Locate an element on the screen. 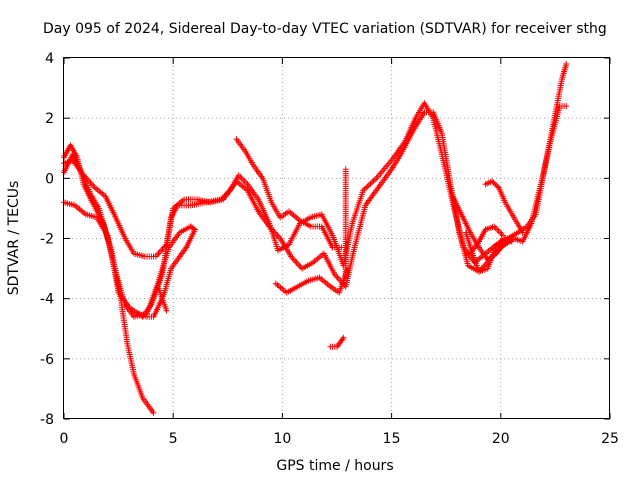 This screenshot has width=640, height=480. x-axis-label: GPS time / hours is located at coordinates (334, 466).